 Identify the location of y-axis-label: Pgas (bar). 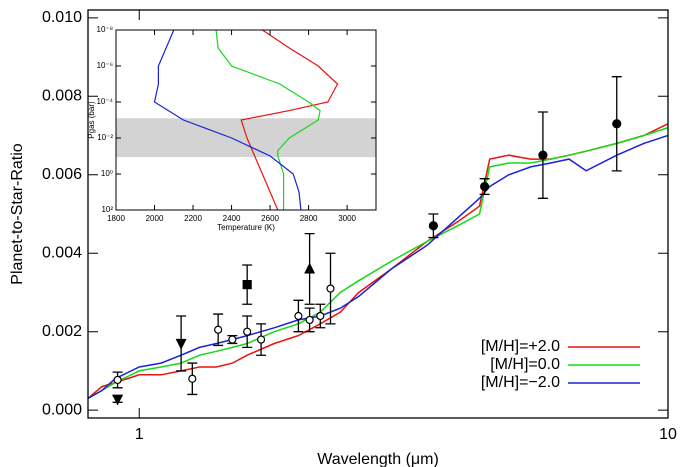
(91, 120).